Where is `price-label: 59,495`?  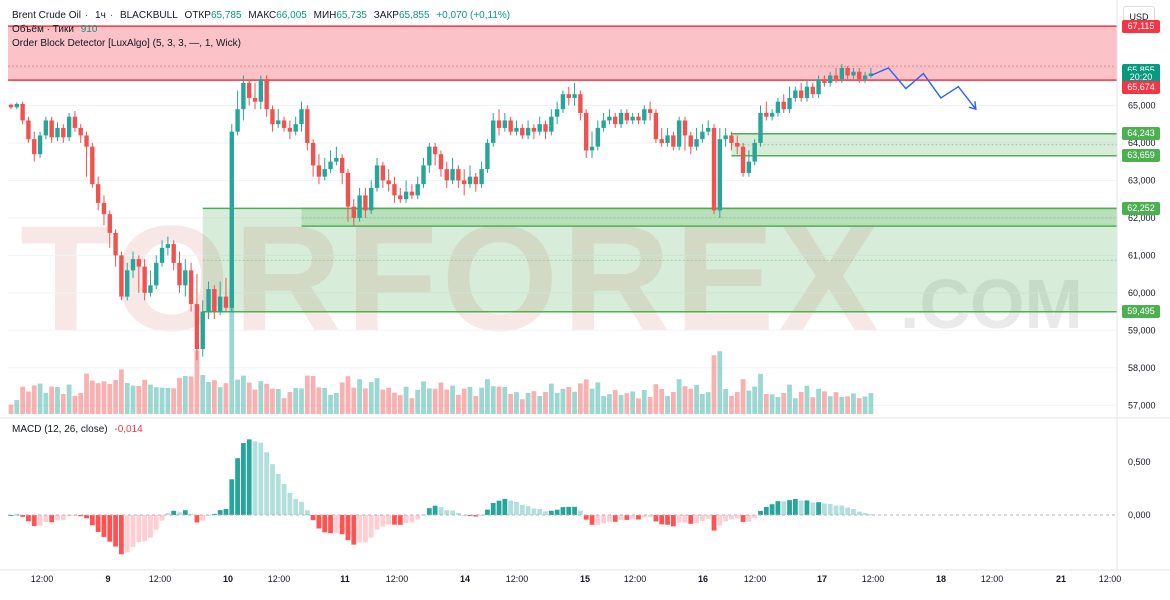
price-label: 59,495 is located at coordinates (1141, 312).